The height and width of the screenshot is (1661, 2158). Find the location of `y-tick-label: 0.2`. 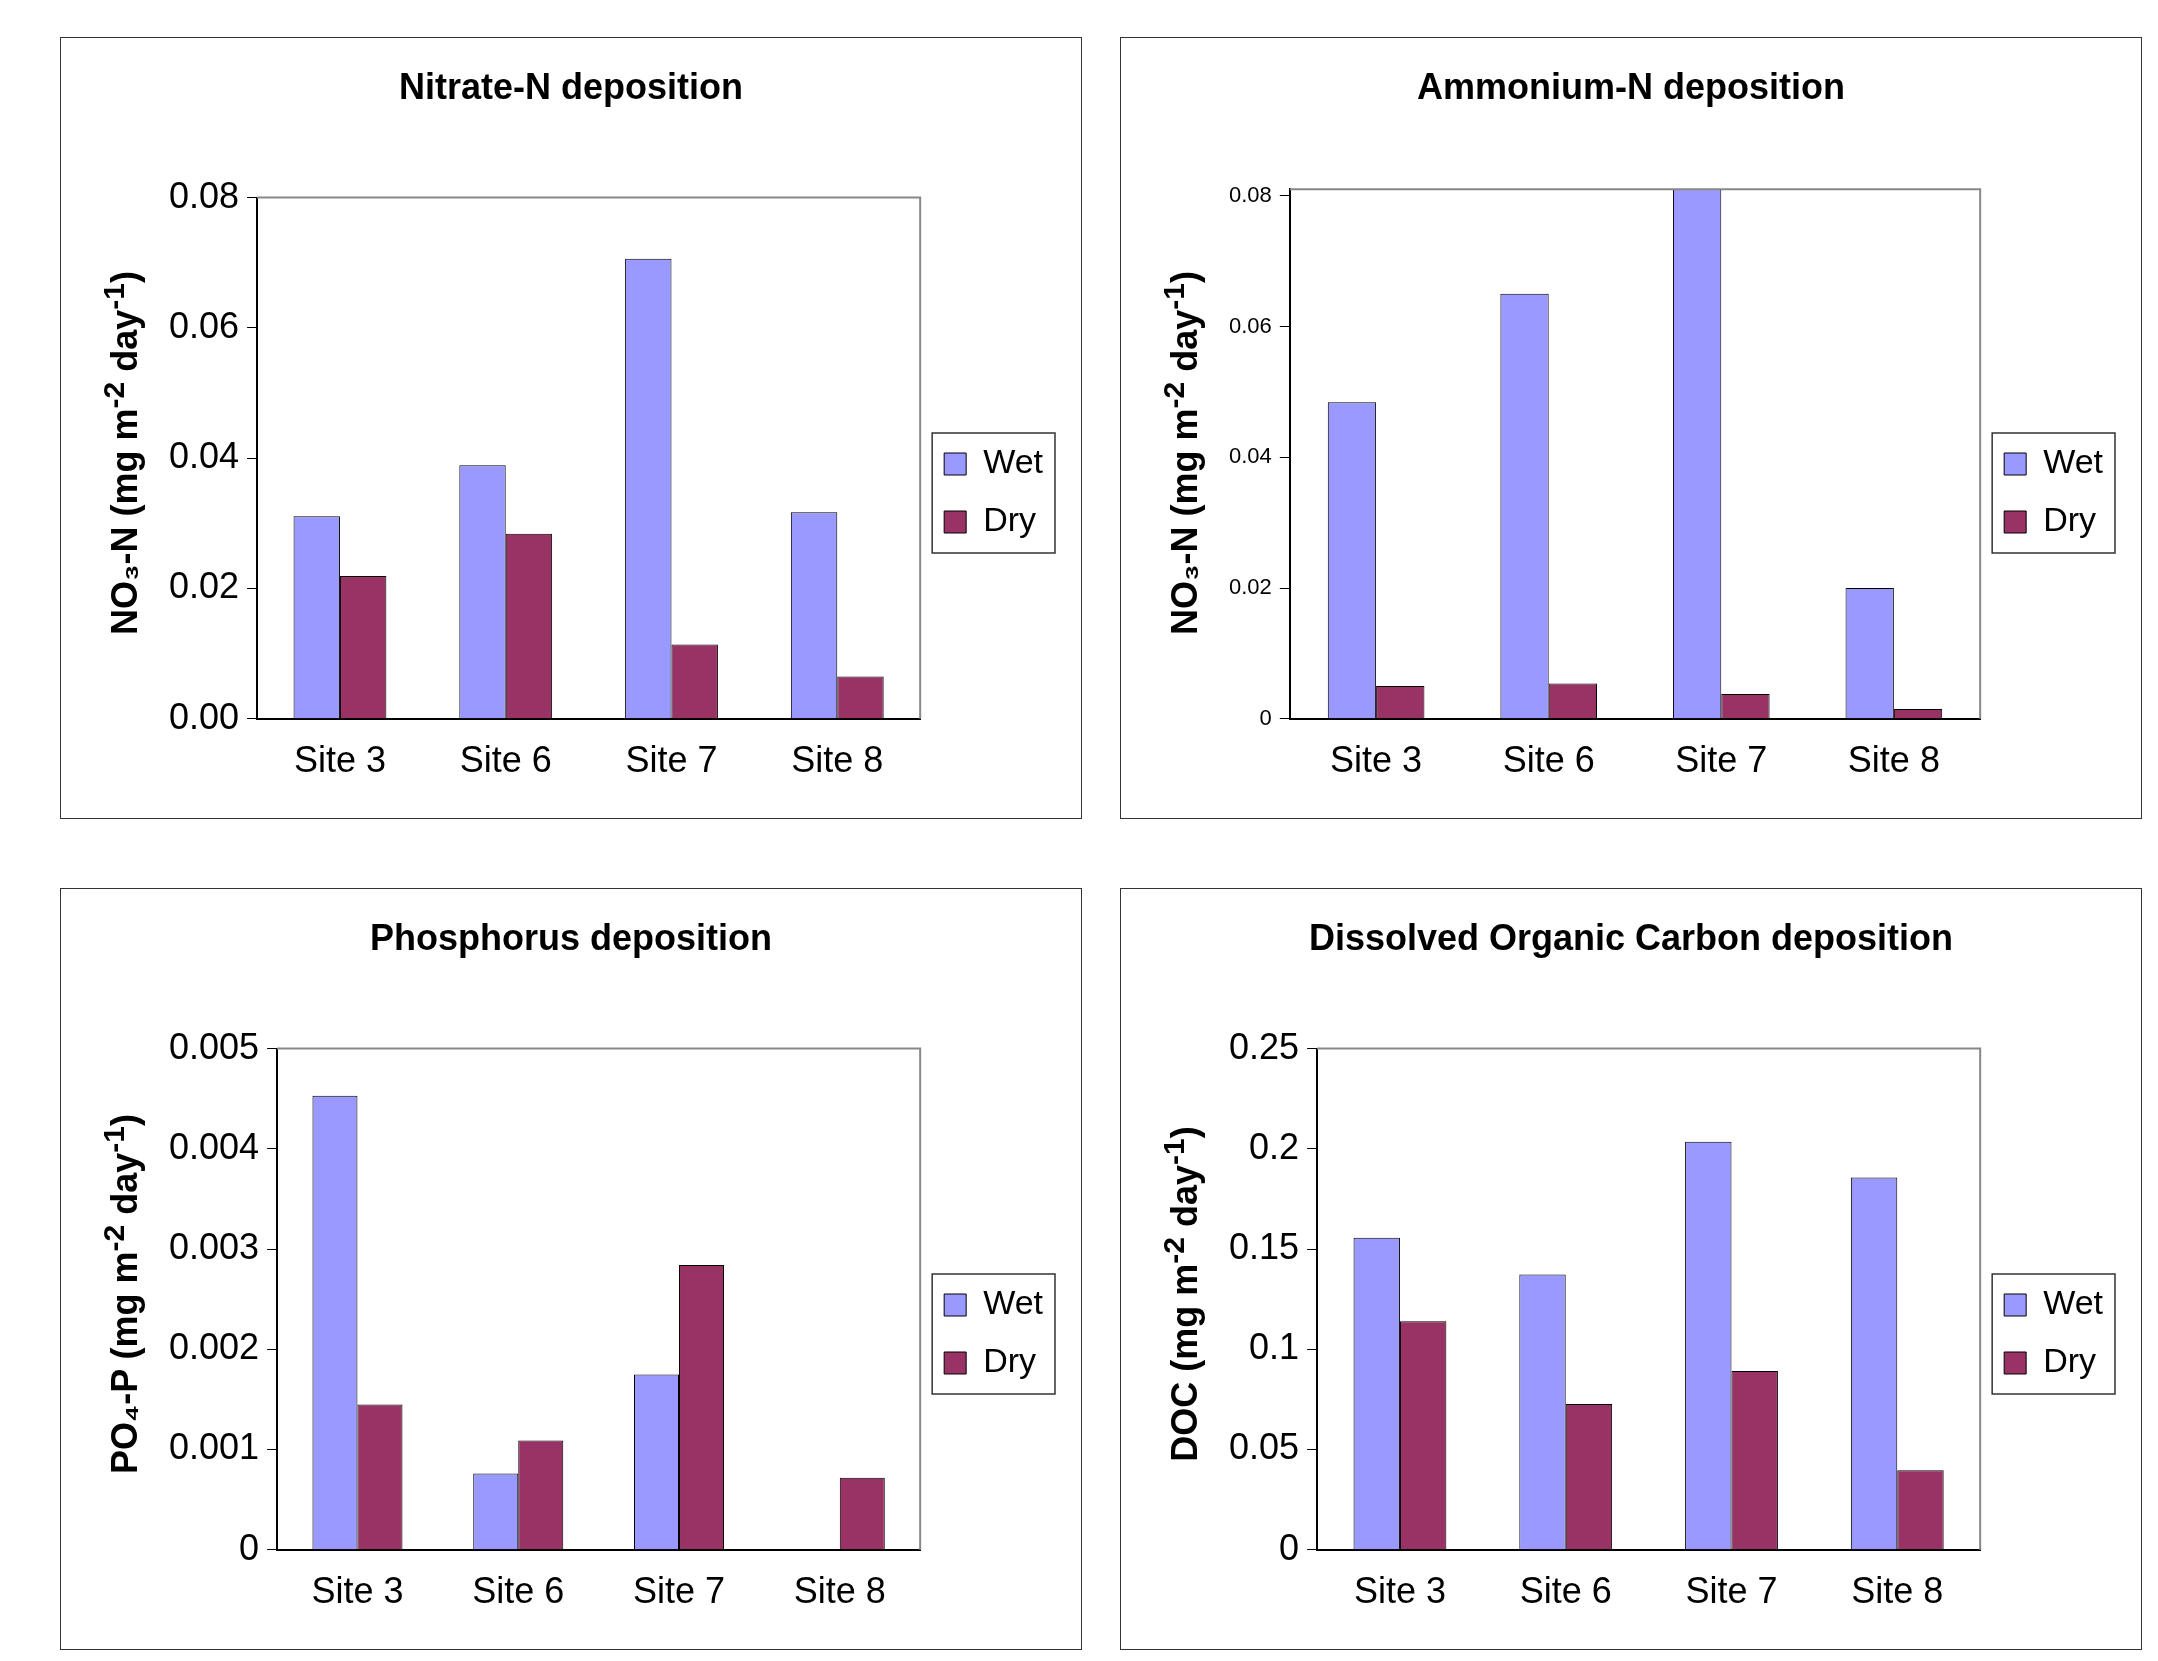

y-tick-label: 0.2 is located at coordinates (1274, 1146).